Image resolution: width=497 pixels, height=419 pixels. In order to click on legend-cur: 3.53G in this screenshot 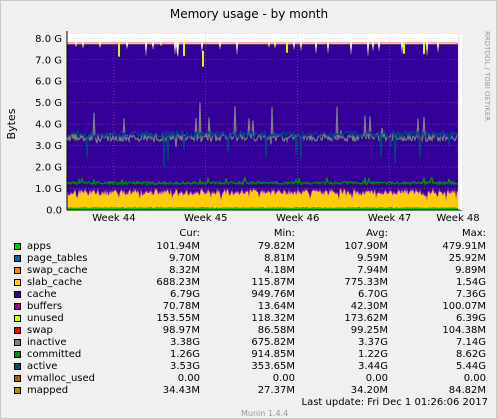, I will do `click(184, 366)`.